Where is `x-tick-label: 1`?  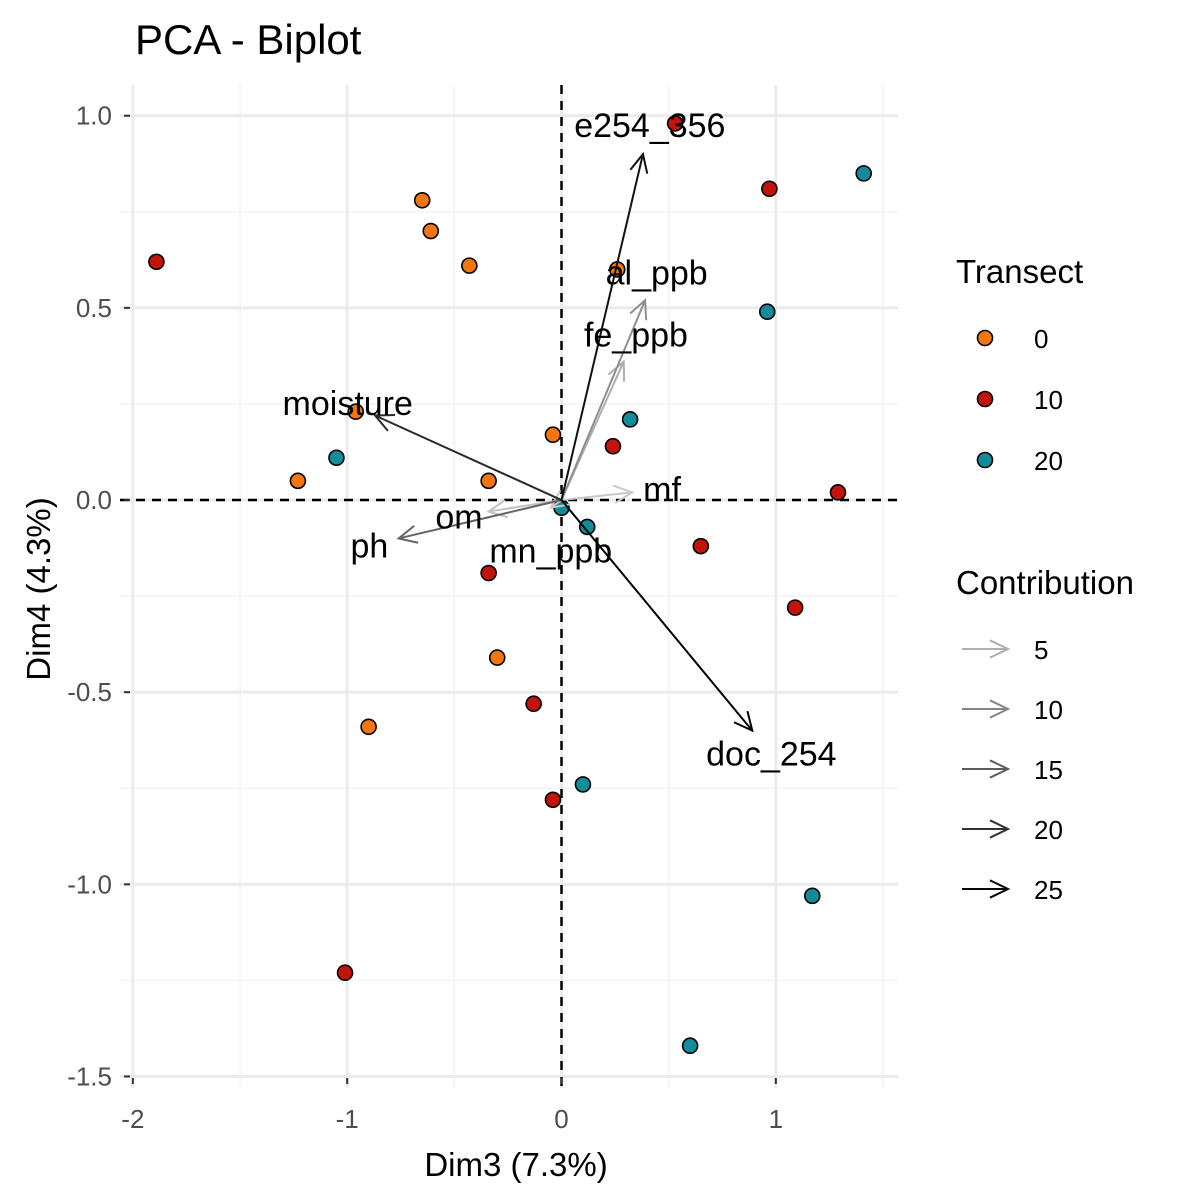 x-tick-label: 1 is located at coordinates (776, 1119).